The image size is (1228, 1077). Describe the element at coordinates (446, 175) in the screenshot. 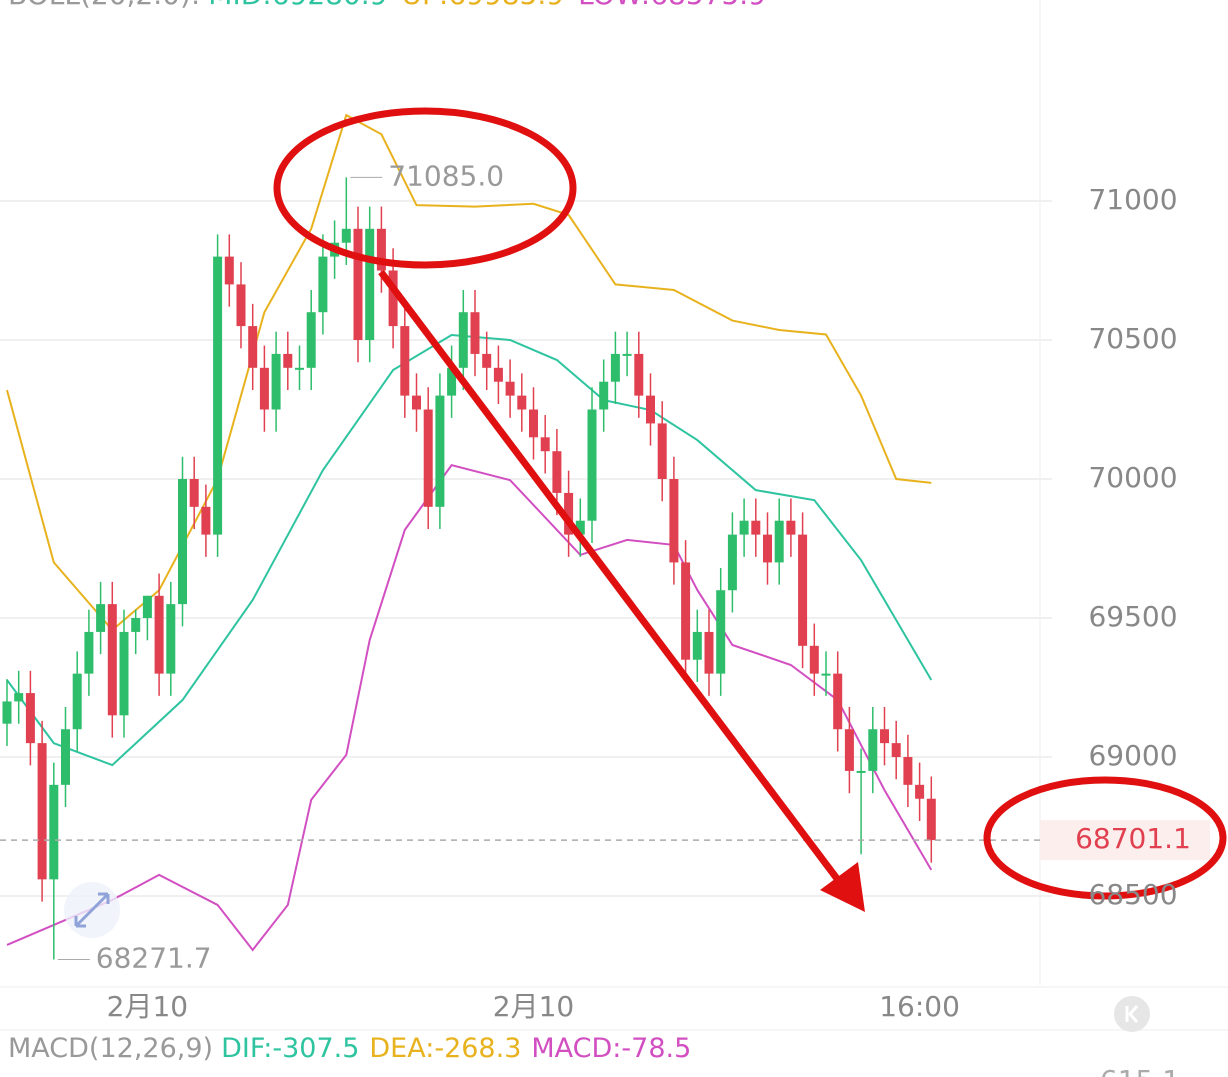

I see `high-label: 71085.0` at that location.